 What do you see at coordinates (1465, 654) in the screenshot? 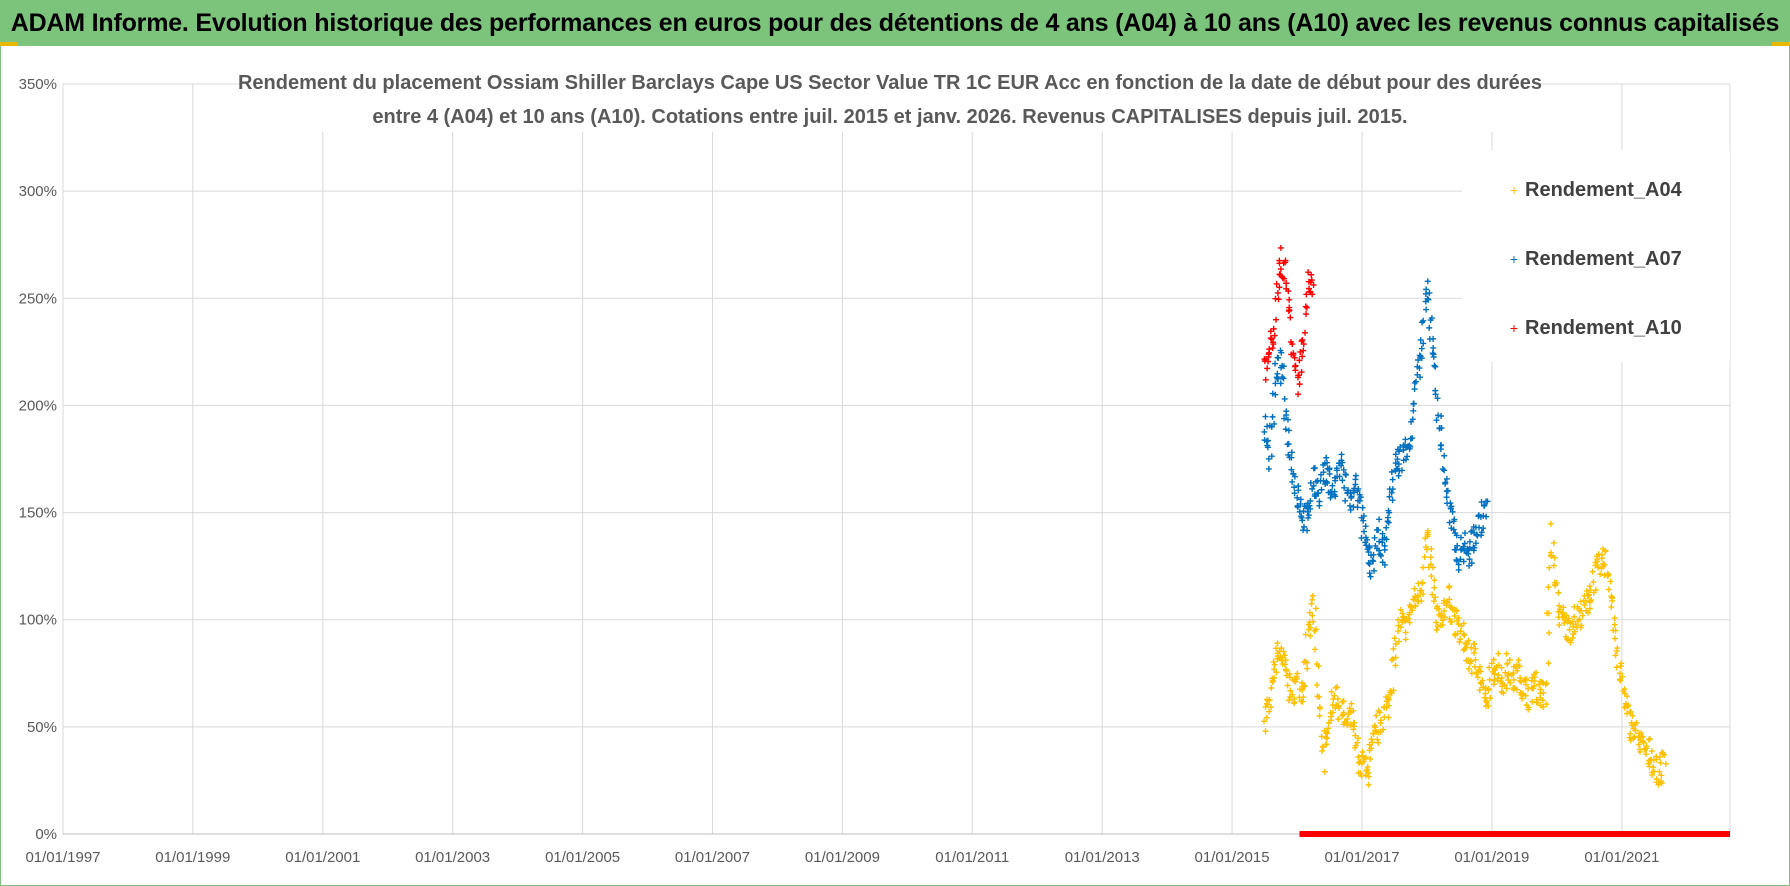
I see `series-rendement-a04` at bounding box center [1465, 654].